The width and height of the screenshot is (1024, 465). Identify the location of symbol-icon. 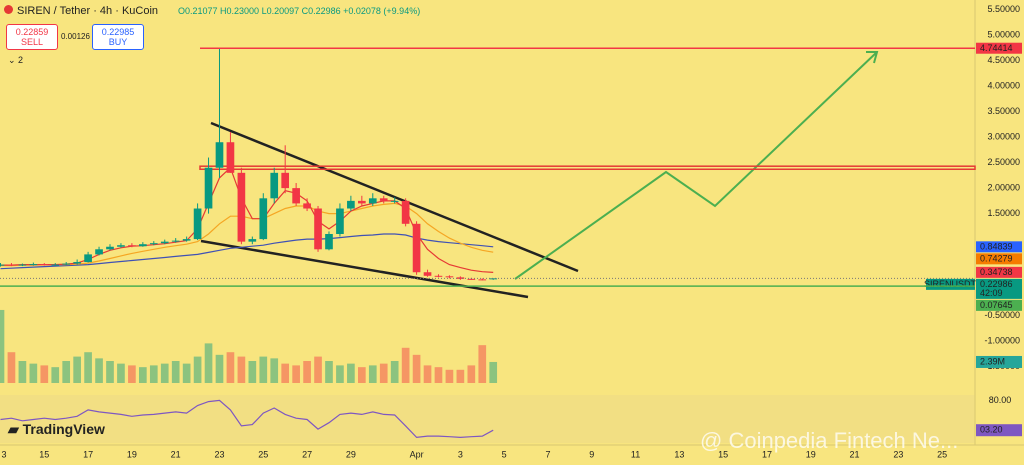
(8, 9).